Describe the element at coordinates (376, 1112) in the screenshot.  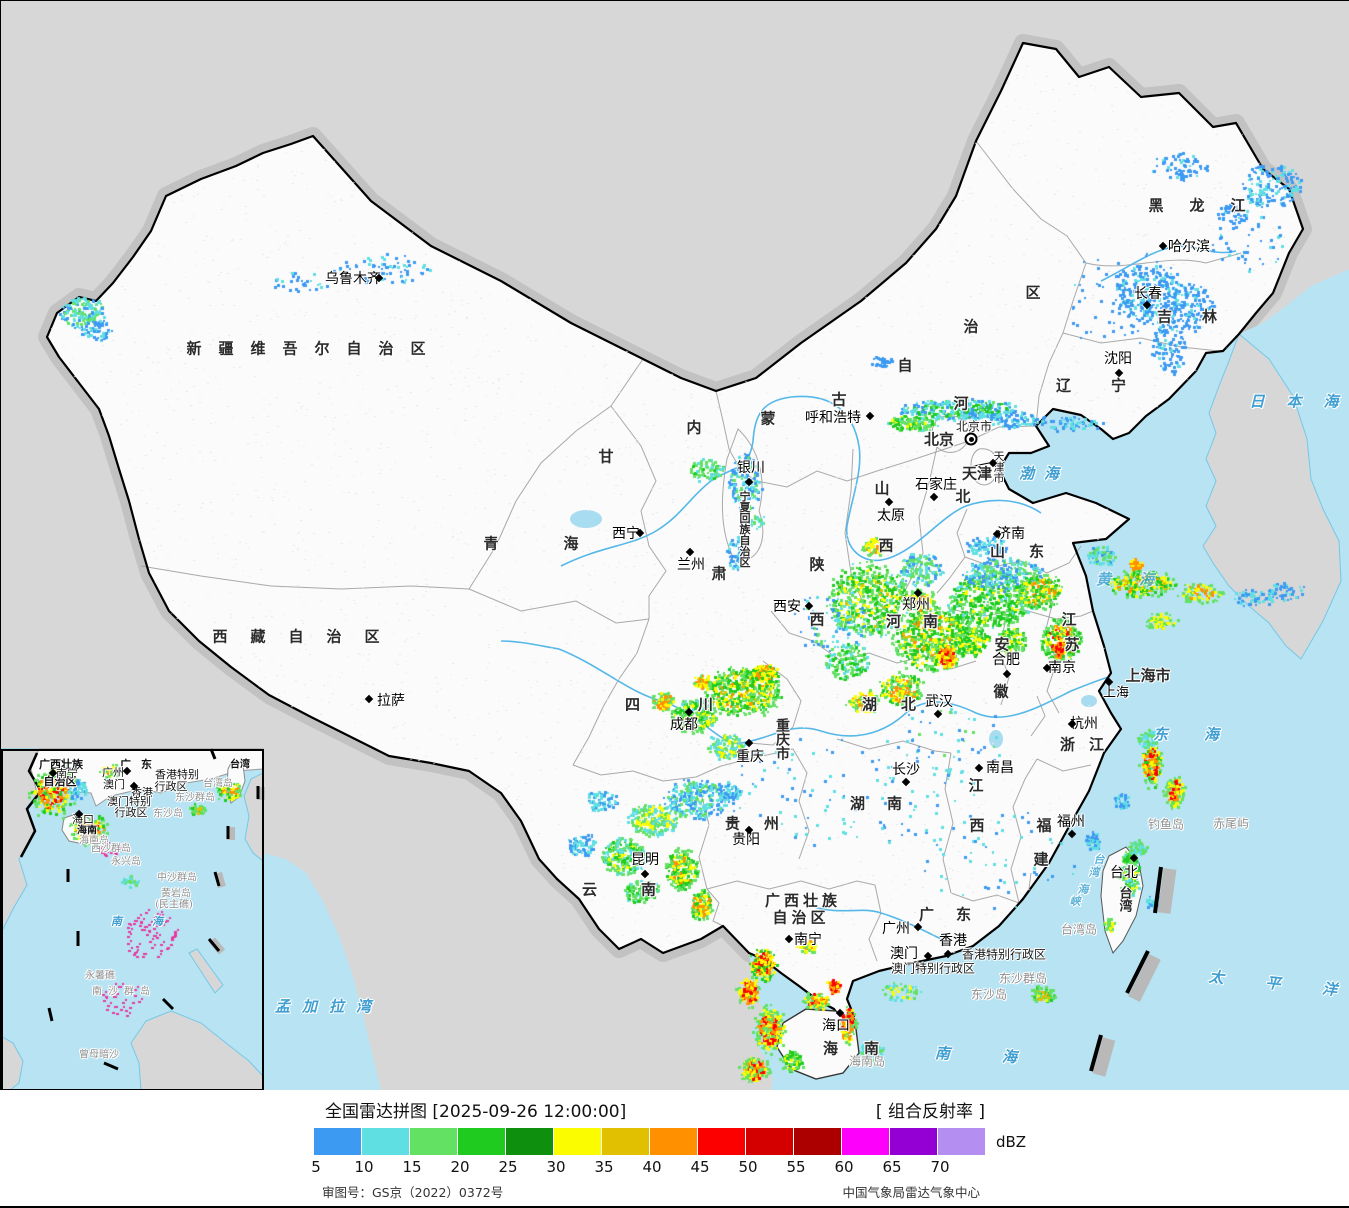
I see `product-name: 全国雷达拼图` at that location.